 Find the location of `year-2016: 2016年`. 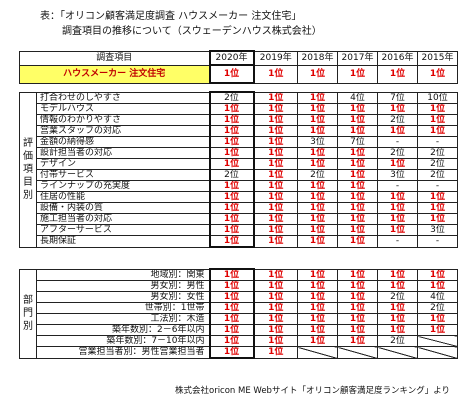

year-2016: 2016年 is located at coordinates (397, 58).